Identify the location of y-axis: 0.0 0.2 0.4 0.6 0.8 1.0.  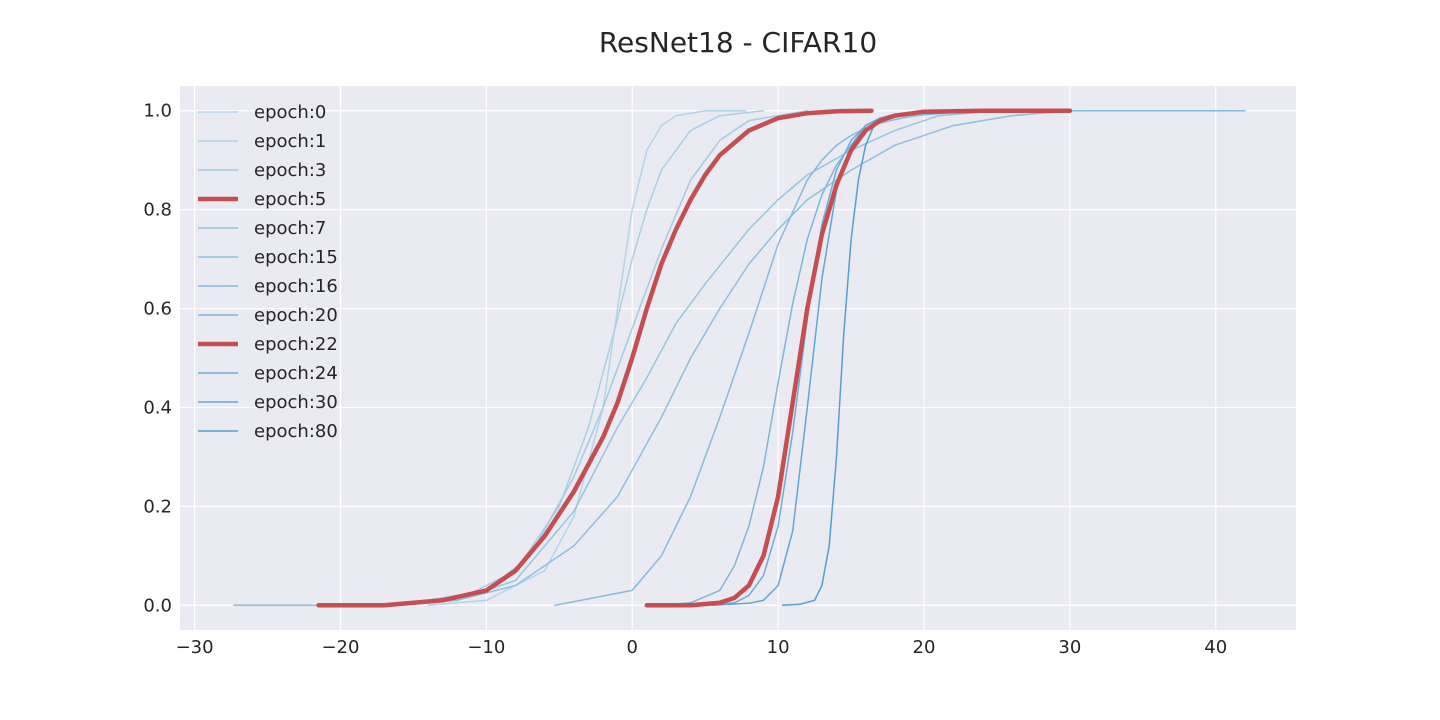
(157, 359).